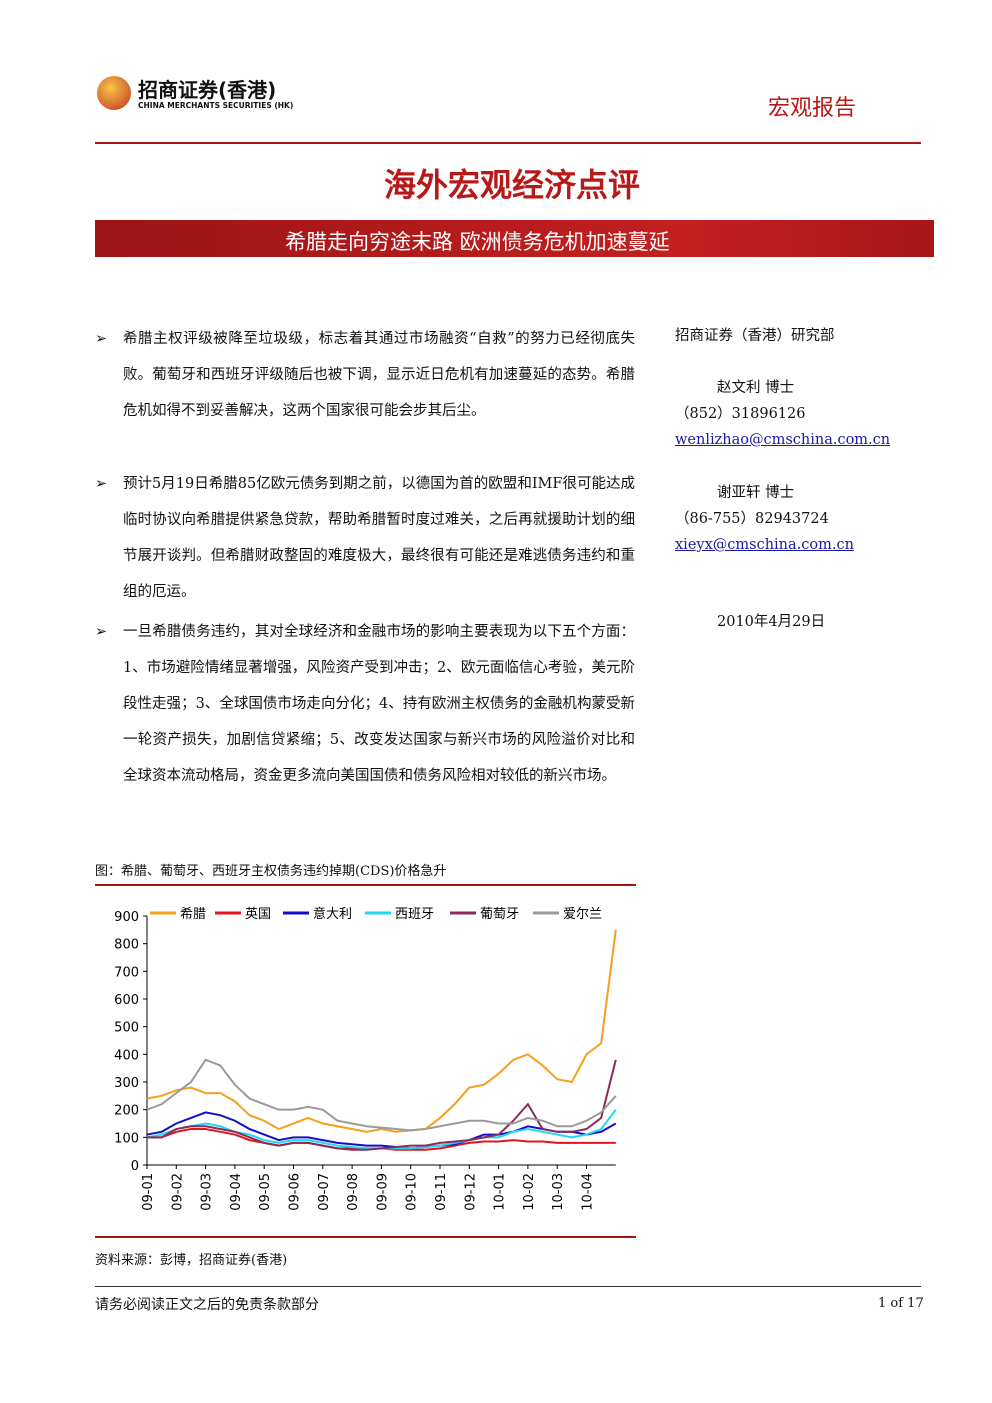 Image resolution: width=992 pixels, height=1403 pixels. What do you see at coordinates (126, 1111) in the screenshot?
I see `y-tick-label: 200` at bounding box center [126, 1111].